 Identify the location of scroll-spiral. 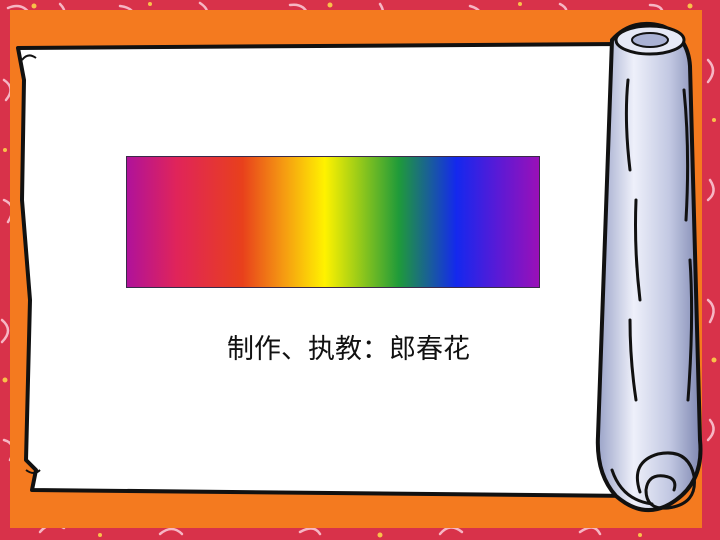
(653, 480).